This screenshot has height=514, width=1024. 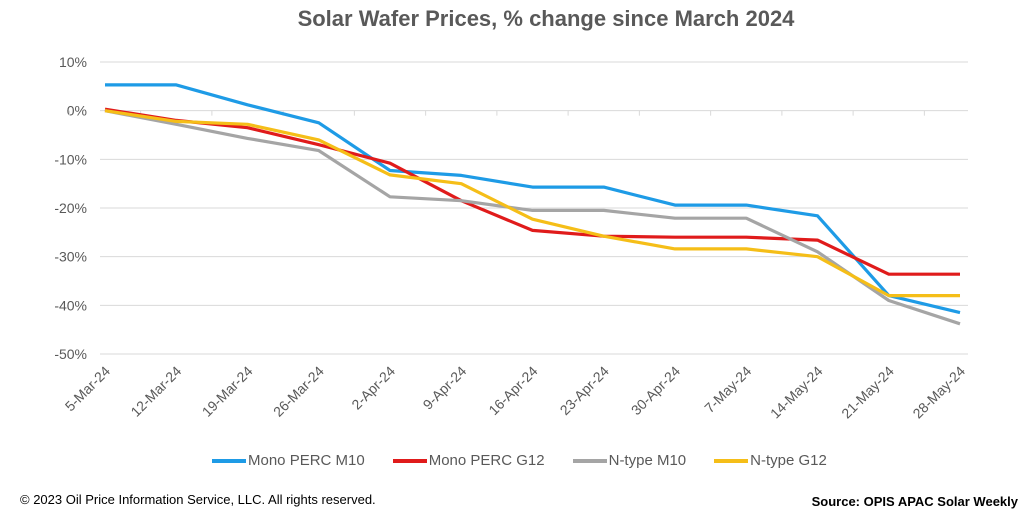 I want to click on legend-item-mono-perc-g12: Mono PERC G12, so click(x=468, y=460).